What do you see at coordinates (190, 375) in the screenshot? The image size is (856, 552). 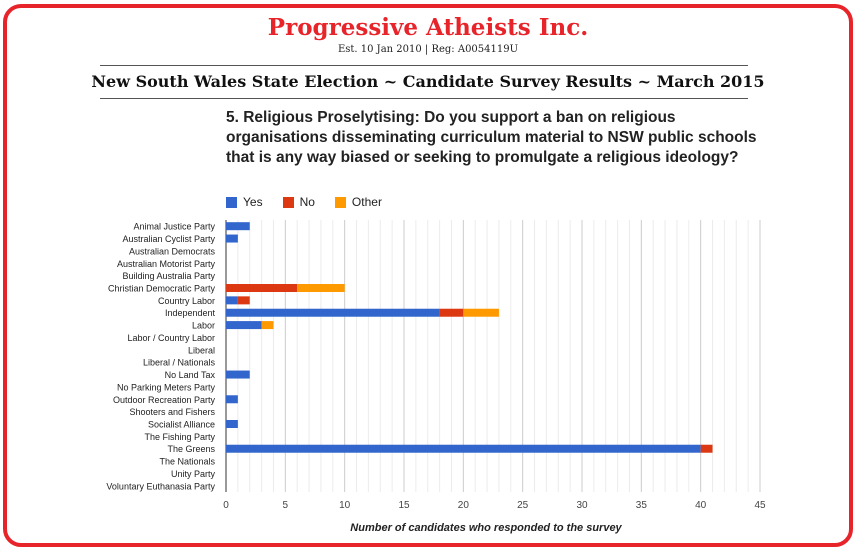 I see `category-label: No Land Tax` at bounding box center [190, 375].